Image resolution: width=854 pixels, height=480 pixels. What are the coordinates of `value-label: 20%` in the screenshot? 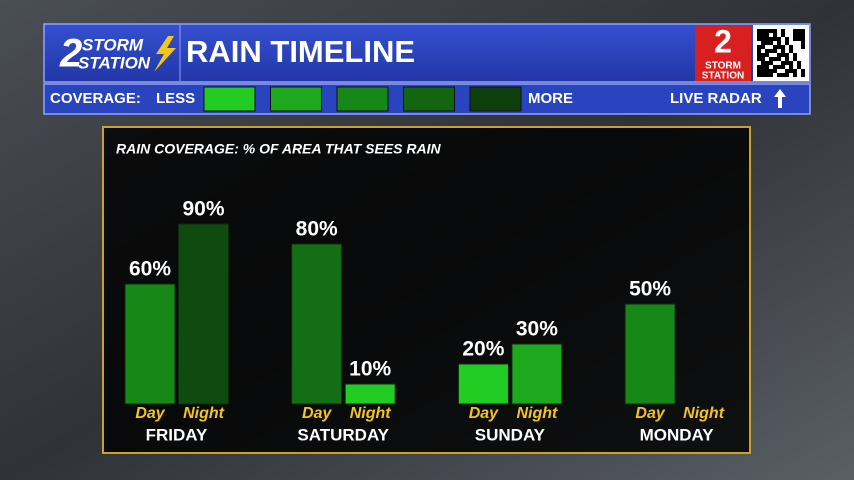 It's located at (483, 349).